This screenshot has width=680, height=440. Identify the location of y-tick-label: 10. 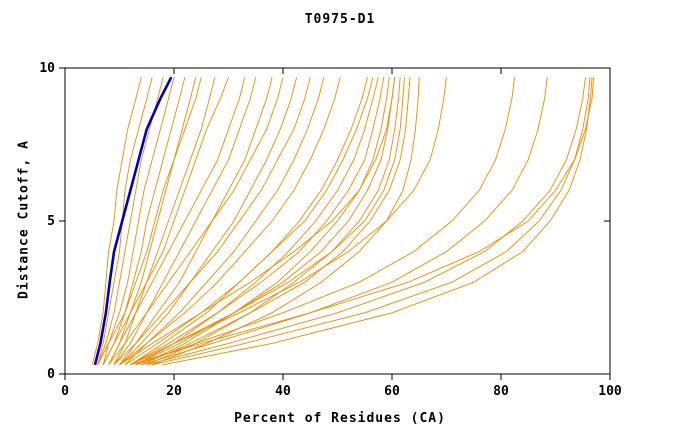
(47, 68).